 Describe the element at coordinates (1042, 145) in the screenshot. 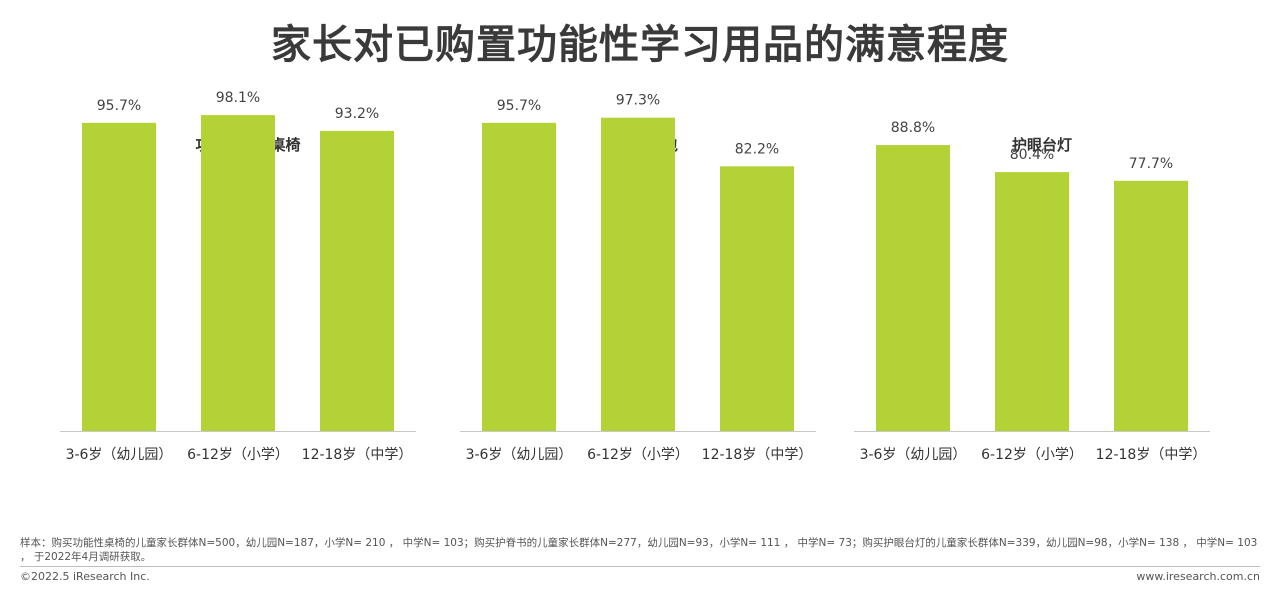

I see `chart-title: 护眼台灯` at that location.